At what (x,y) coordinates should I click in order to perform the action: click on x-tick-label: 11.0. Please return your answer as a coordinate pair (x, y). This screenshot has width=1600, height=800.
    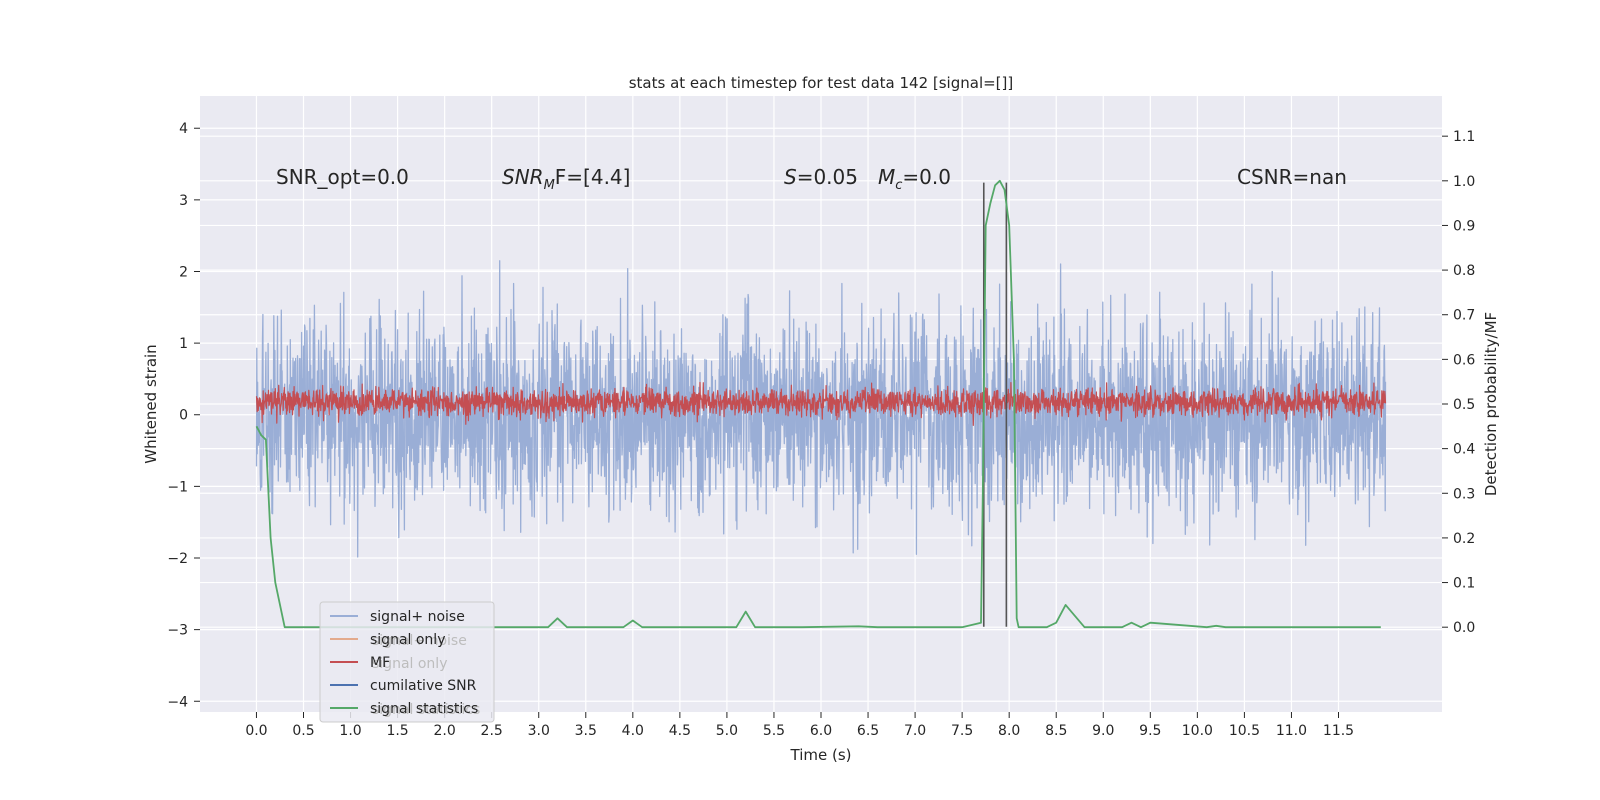
    Looking at the image, I should click on (1291, 731).